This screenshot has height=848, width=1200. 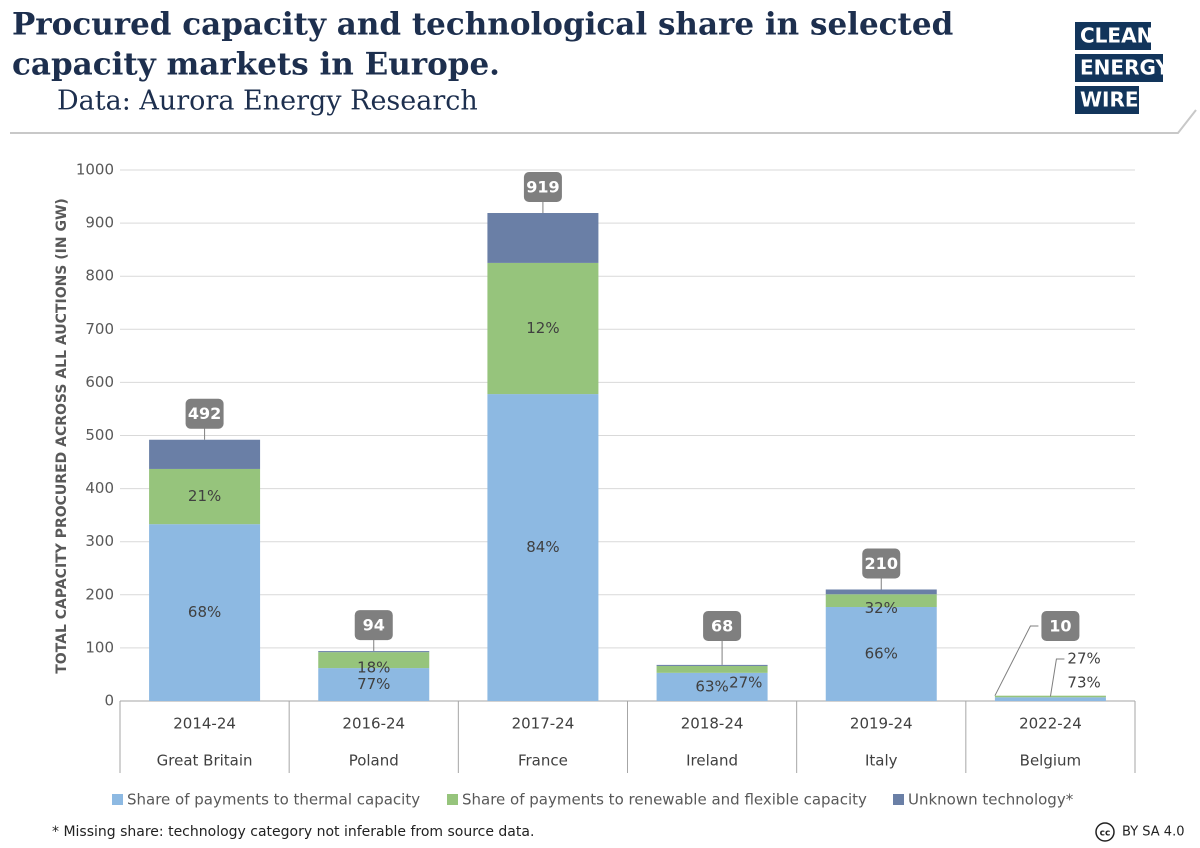 I want to click on total-label: 492, so click(x=204, y=413).